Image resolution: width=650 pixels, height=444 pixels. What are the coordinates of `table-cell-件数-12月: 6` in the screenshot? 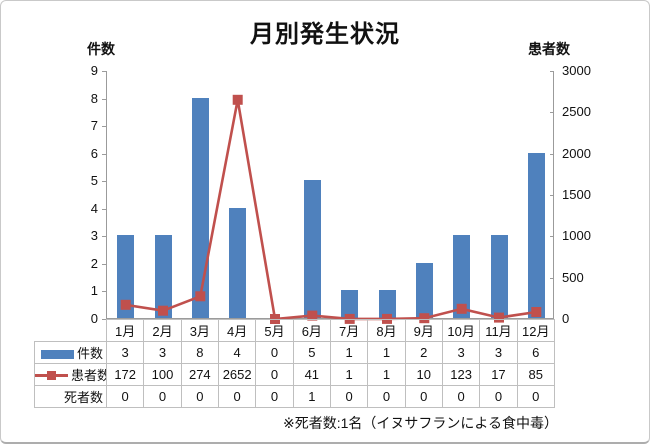 It's located at (535, 352).